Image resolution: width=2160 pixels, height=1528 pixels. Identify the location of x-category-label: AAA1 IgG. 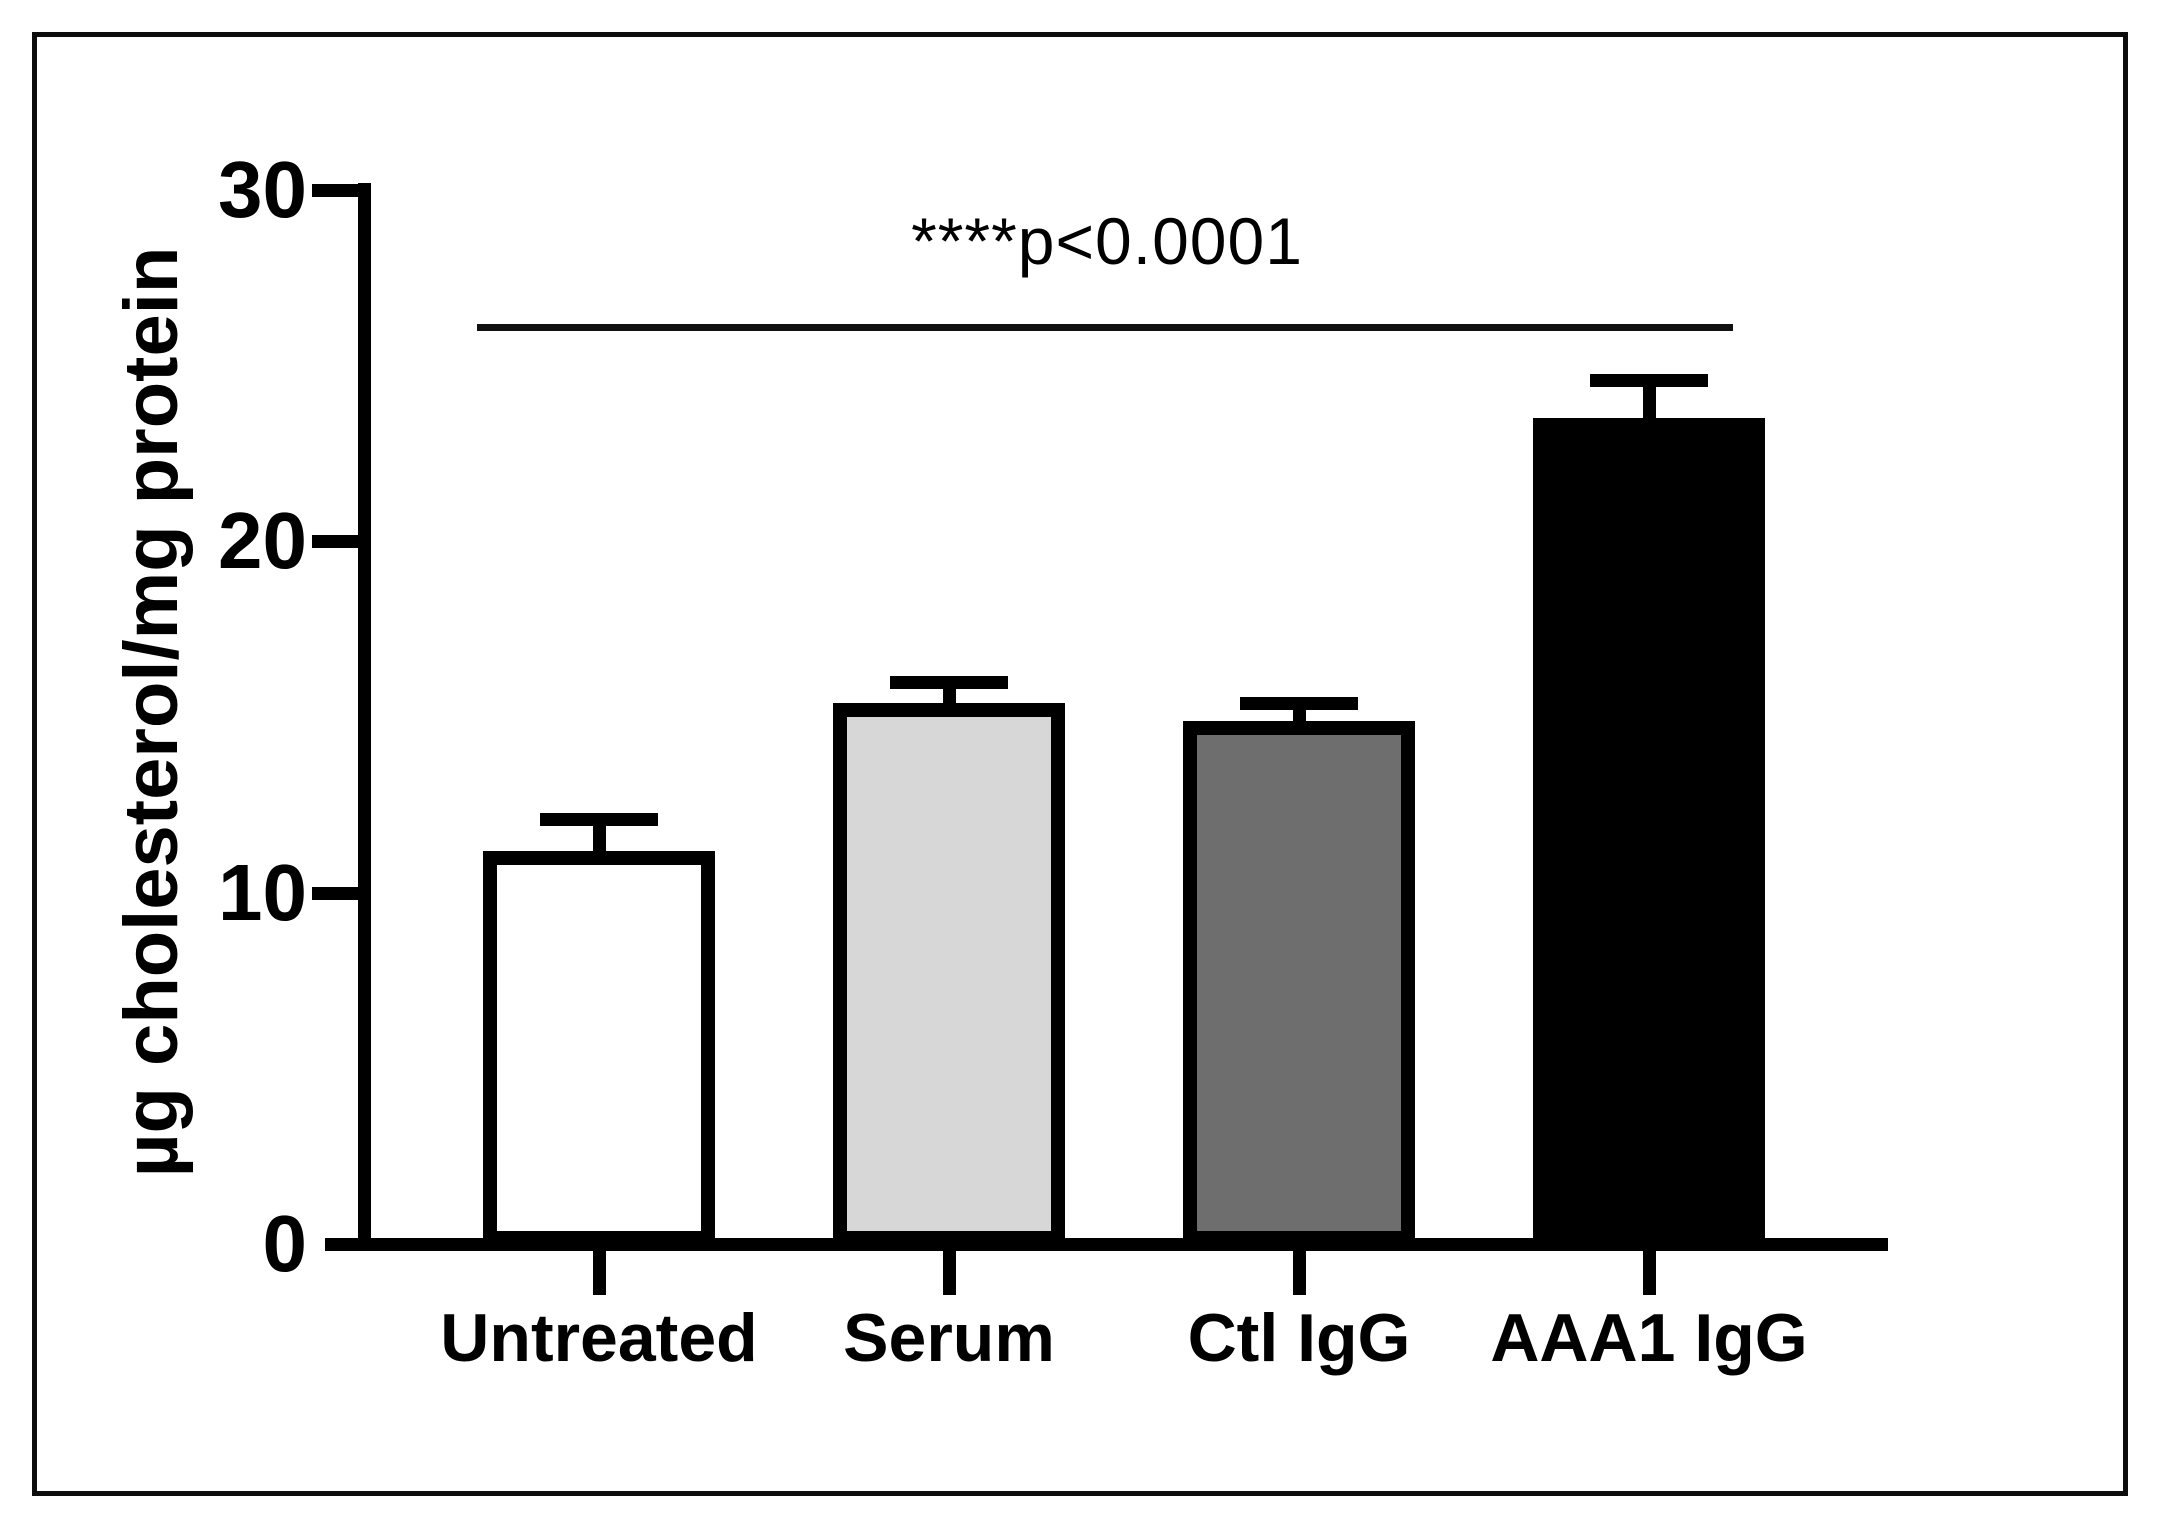
(1649, 1338).